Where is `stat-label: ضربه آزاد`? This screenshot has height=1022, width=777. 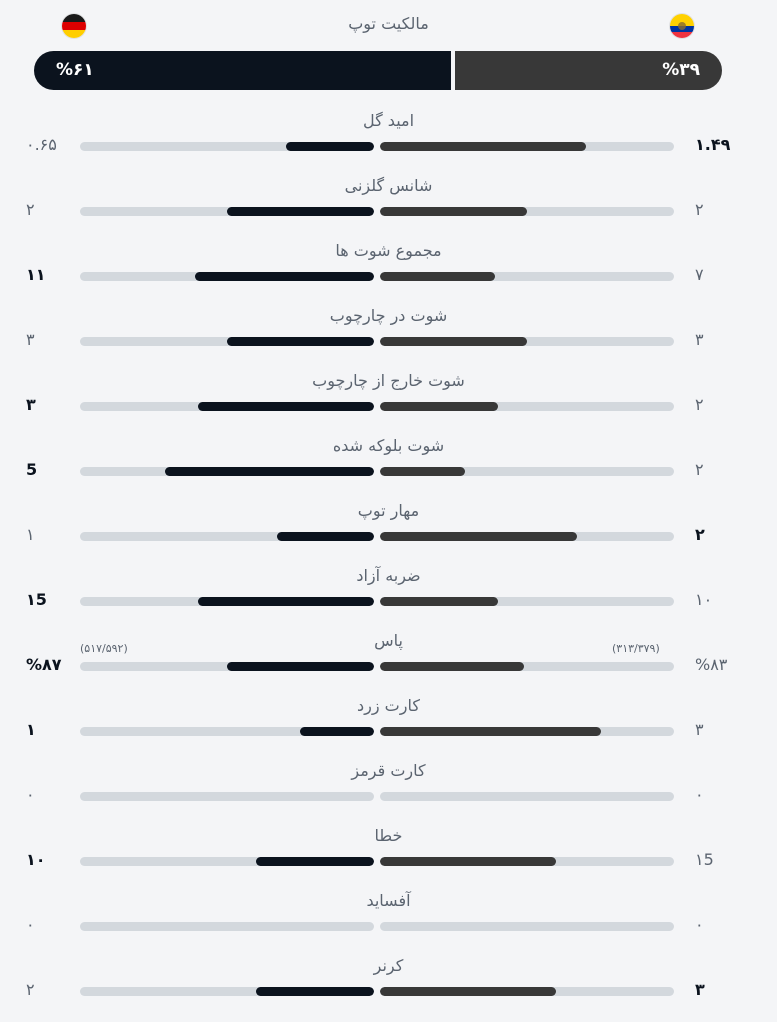
stat-label: ضربه آزاد is located at coordinates (388, 575).